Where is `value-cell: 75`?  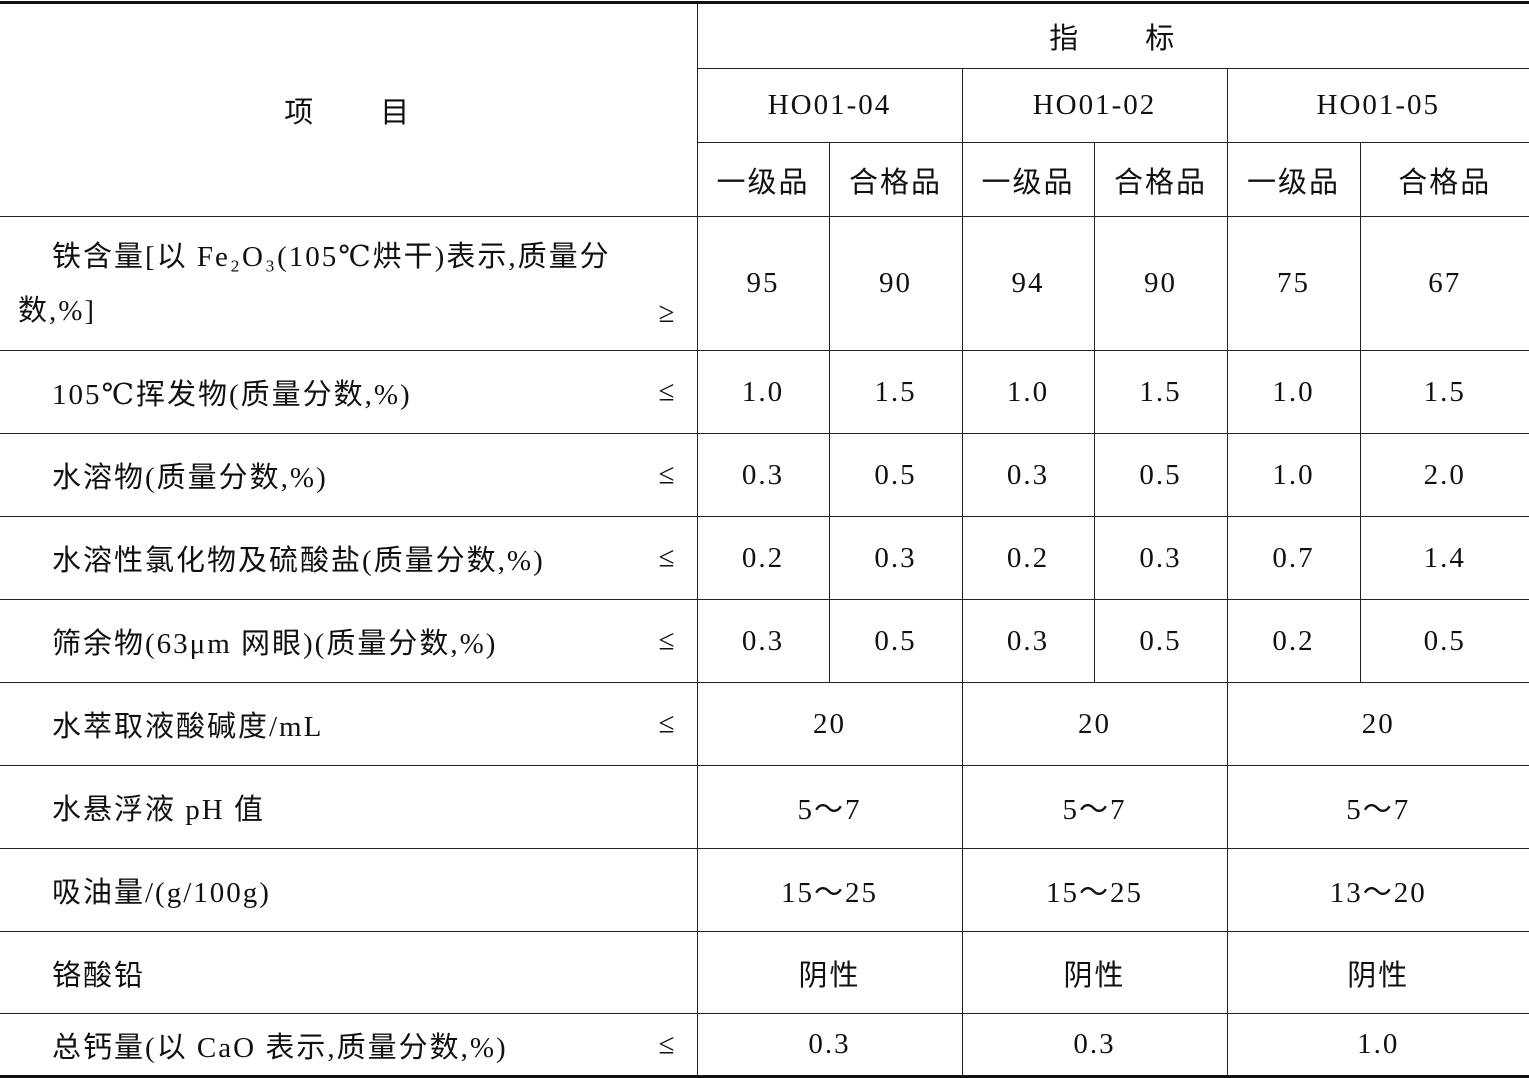 value-cell: 75 is located at coordinates (1293, 283).